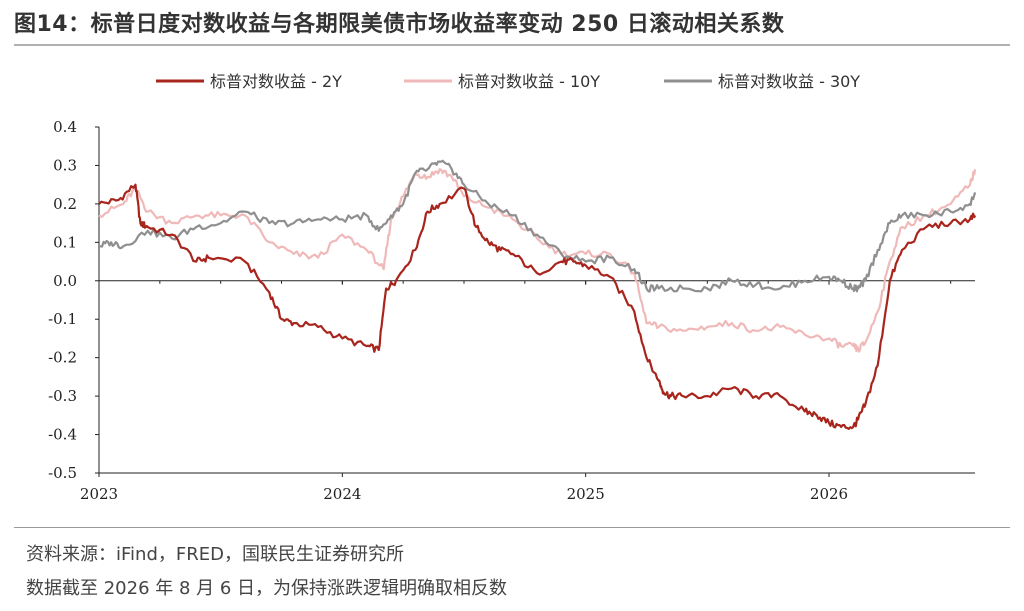  Describe the element at coordinates (99, 494) in the screenshot. I see `x-tick-label: 2023` at that location.